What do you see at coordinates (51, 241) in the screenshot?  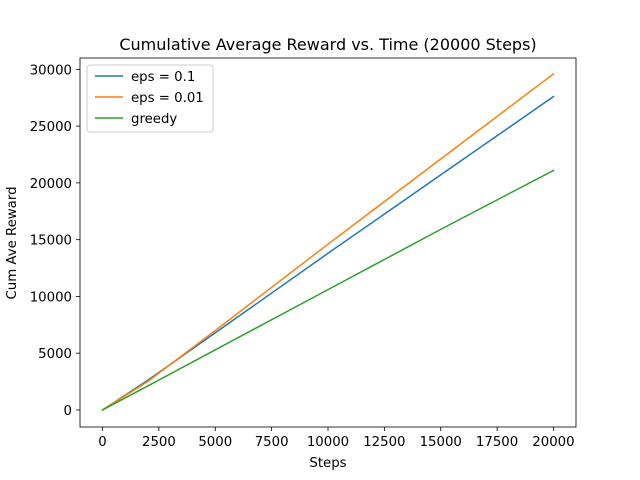 I see `y-tick-label-3: 15000` at bounding box center [51, 241].